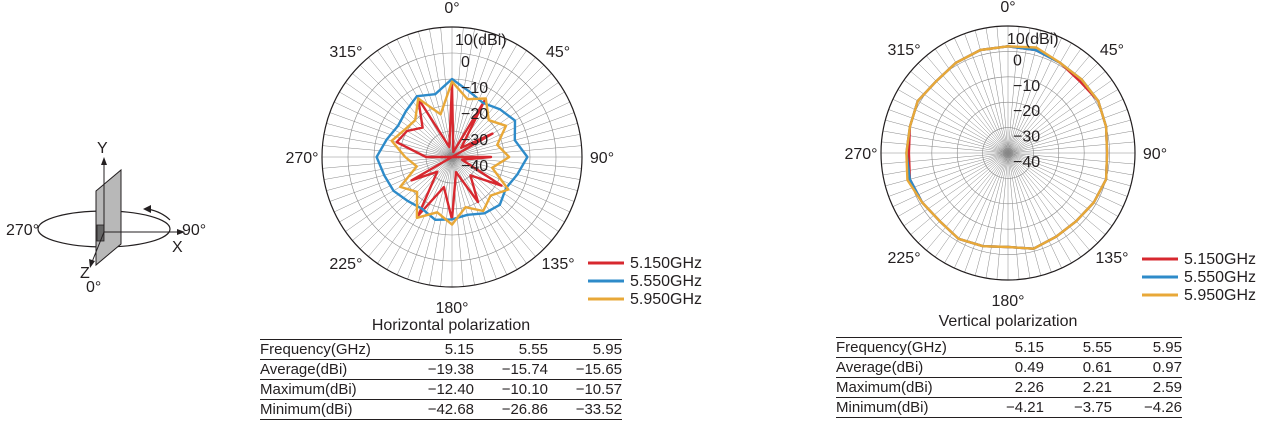 The image size is (1284, 428). I want to click on axis-diagram: Y X Z 270° 90° 0°, so click(106, 218).